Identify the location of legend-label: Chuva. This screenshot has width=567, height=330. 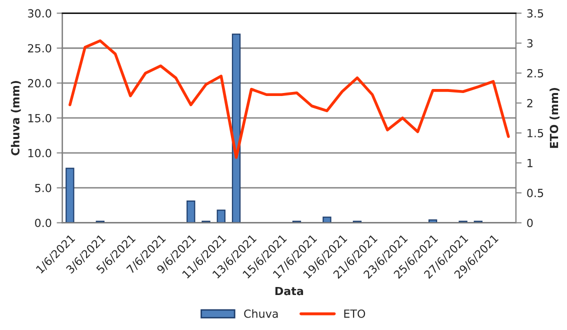
(261, 313).